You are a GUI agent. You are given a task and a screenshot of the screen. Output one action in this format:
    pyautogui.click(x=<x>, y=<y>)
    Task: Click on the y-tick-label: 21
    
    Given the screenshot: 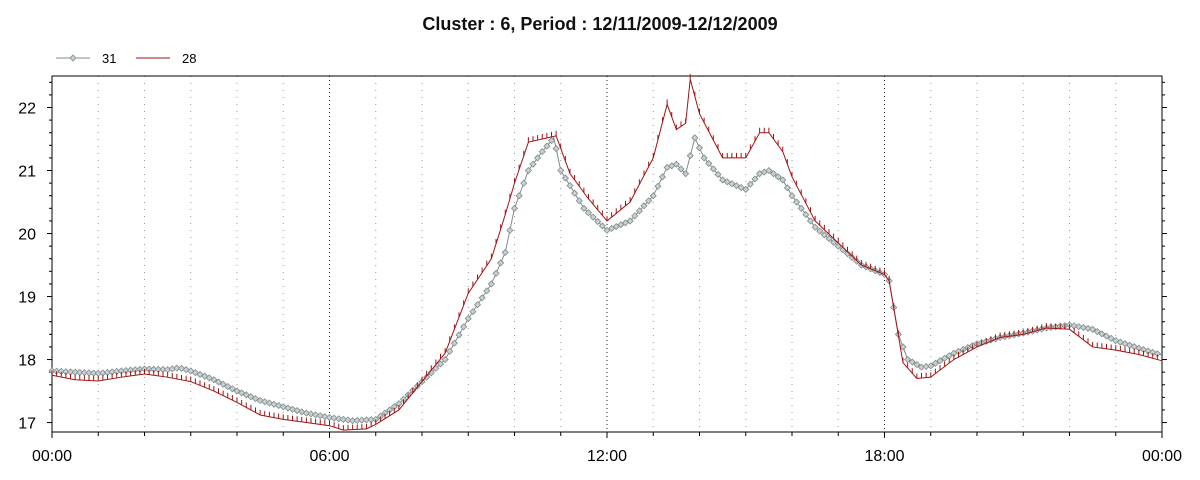 What is the action you would take?
    pyautogui.click(x=27, y=172)
    